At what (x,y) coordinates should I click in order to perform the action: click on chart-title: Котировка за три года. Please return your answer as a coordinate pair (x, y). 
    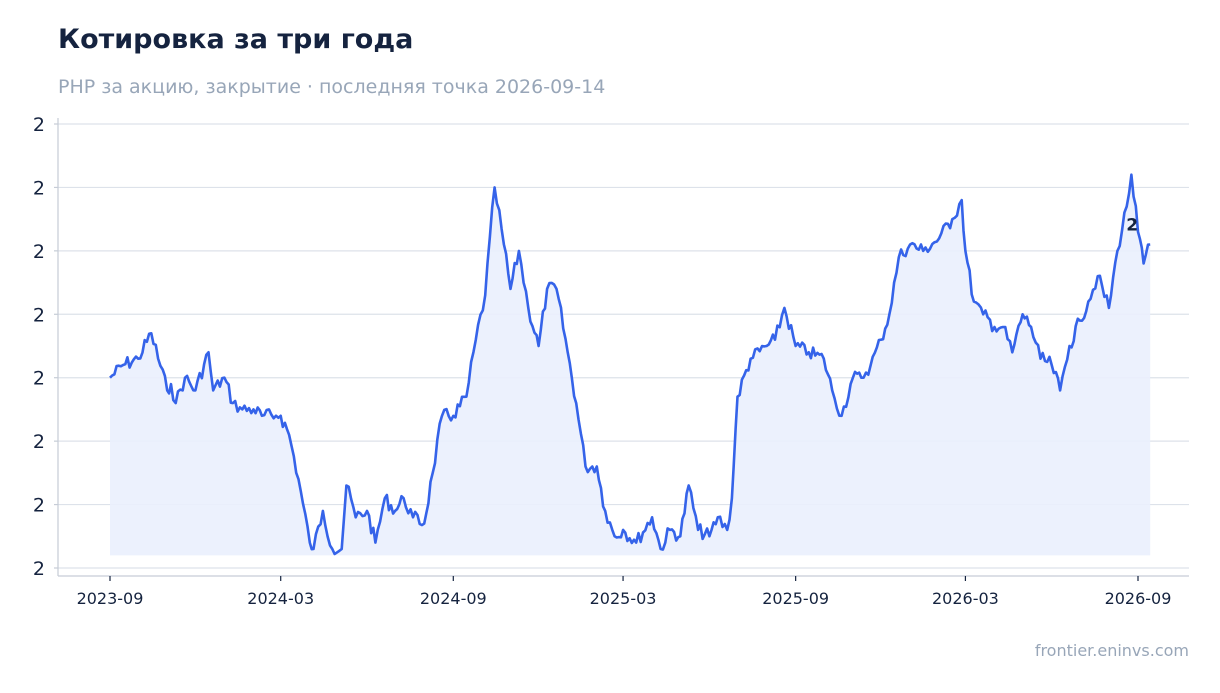
    Looking at the image, I should click on (236, 39).